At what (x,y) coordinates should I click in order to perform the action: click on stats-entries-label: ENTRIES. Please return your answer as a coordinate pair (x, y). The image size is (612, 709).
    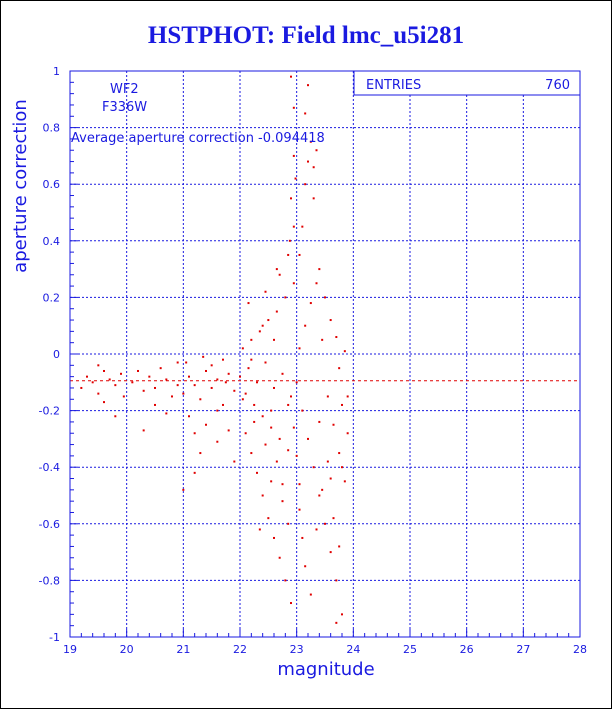
    Looking at the image, I should click on (393, 85).